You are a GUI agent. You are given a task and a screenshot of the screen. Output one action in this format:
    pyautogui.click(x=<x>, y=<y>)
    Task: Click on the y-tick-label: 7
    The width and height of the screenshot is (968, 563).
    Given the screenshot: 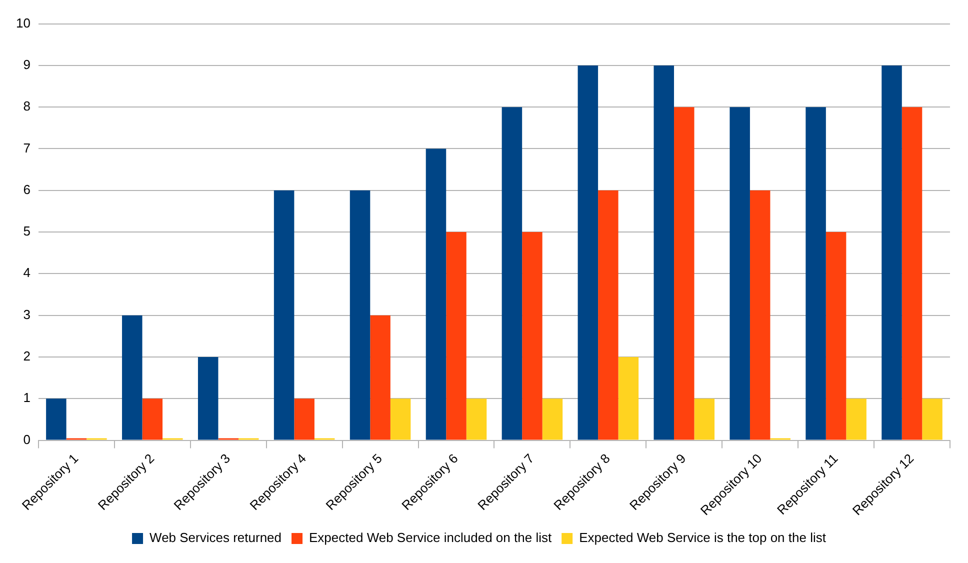 What is the action you would take?
    pyautogui.click(x=26, y=148)
    